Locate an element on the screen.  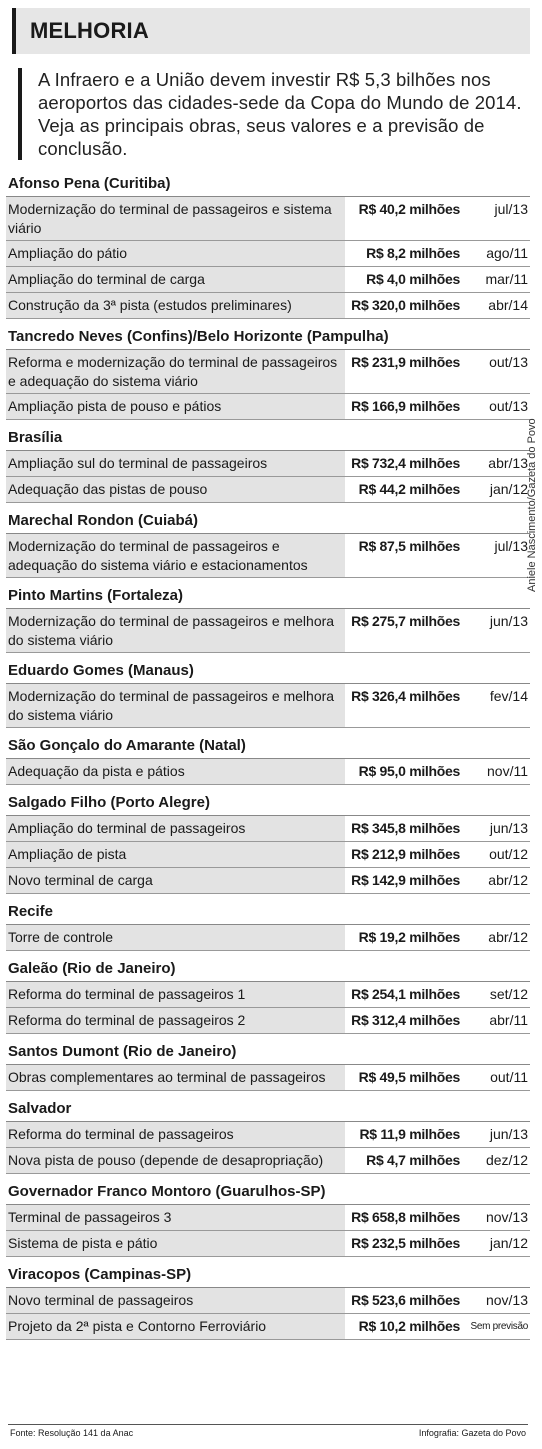
work-description: Reforma do terminal de passageiros 2 is located at coordinates (176, 1020).